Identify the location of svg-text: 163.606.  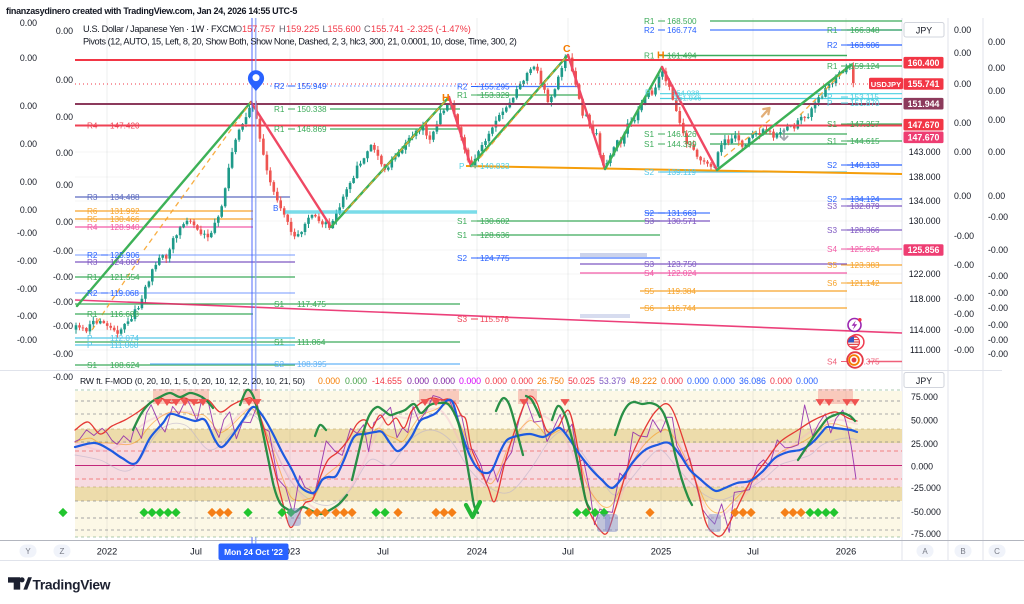
(865, 45).